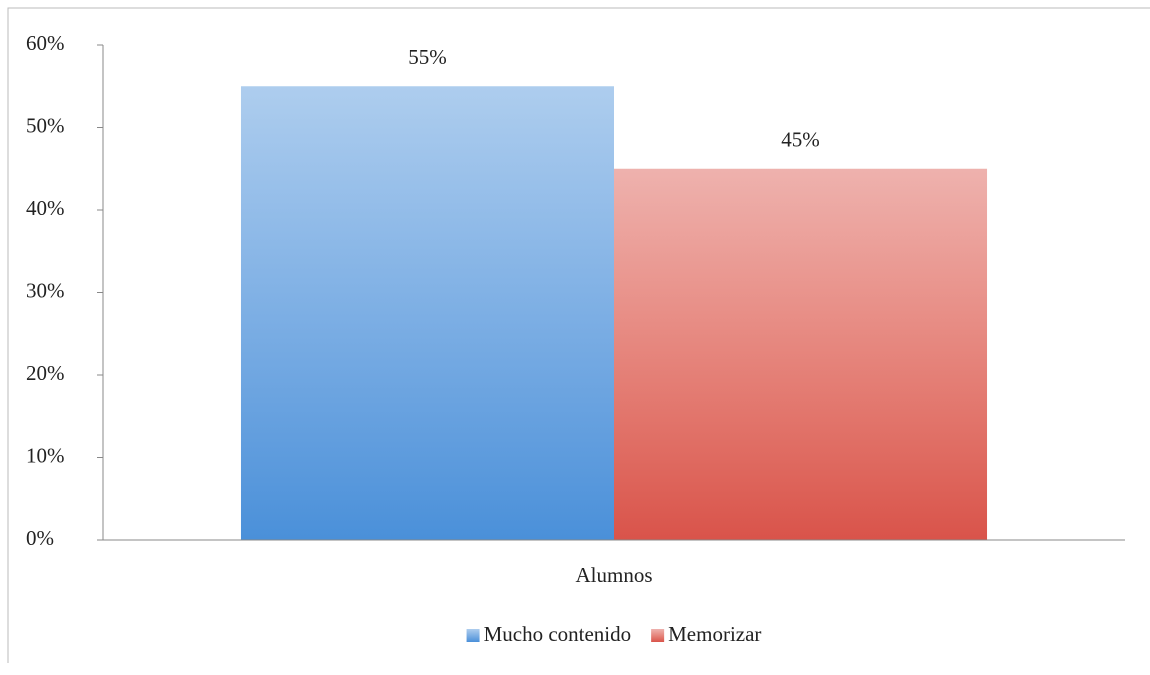 The image size is (1150, 675). I want to click on x-tick-label: Alumnos, so click(613, 575).